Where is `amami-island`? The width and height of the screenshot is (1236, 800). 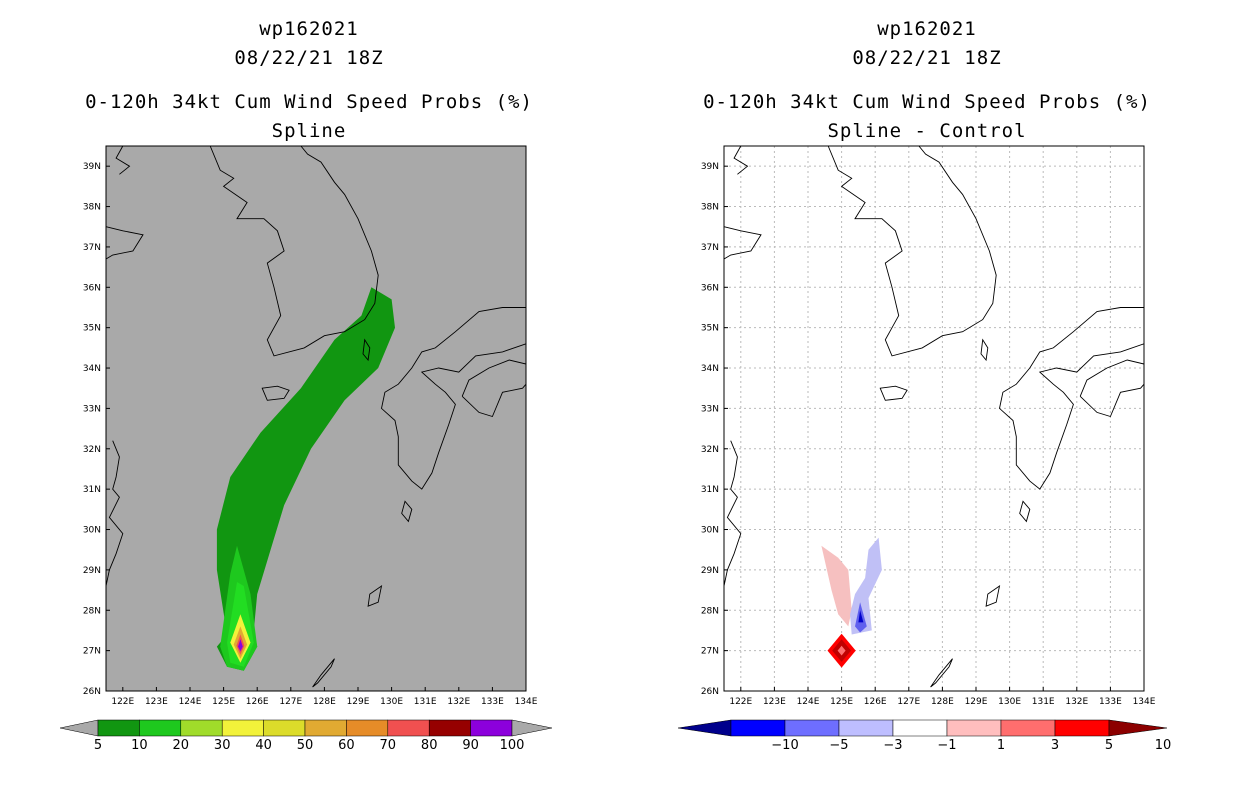 amami-island is located at coordinates (375, 595).